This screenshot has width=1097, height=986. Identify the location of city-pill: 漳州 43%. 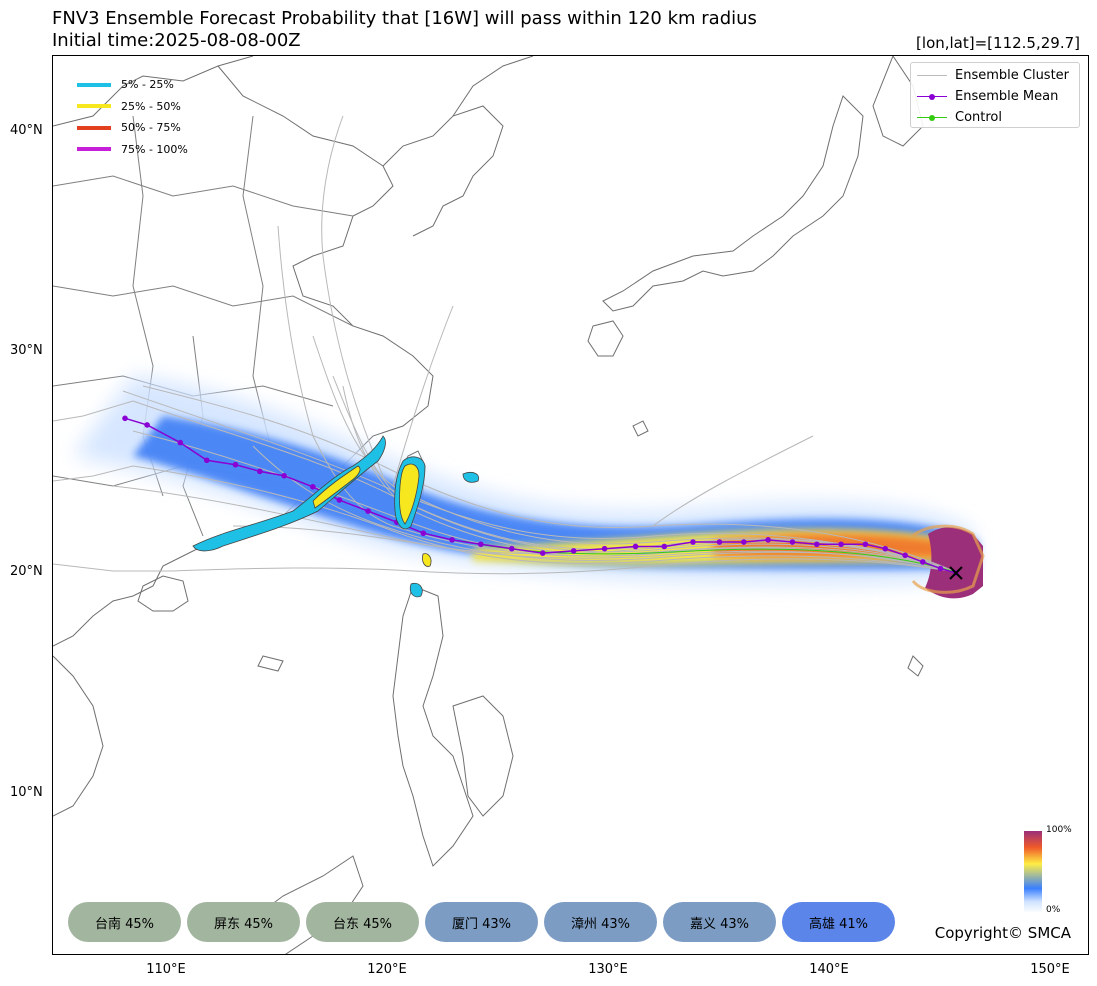
(600, 922).